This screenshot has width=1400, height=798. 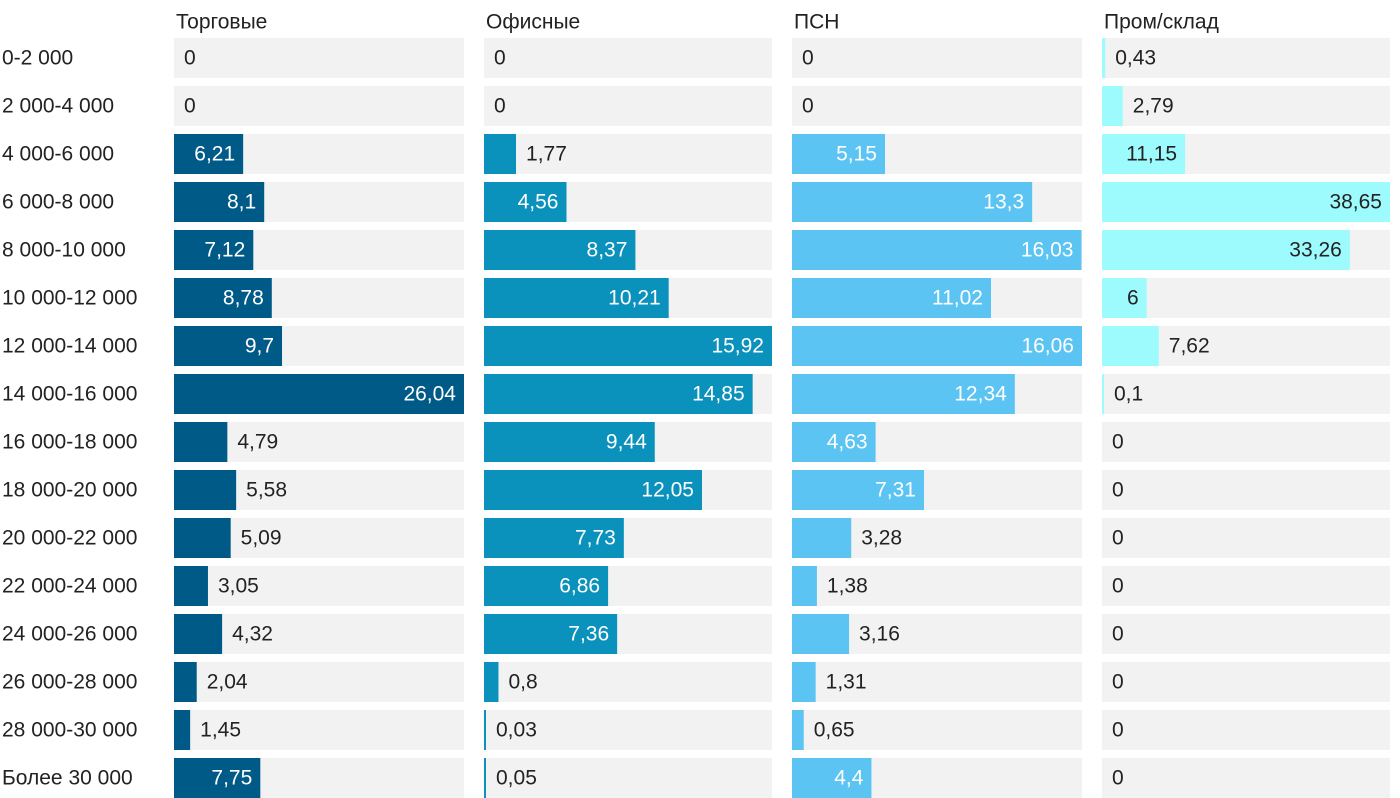 What do you see at coordinates (1153, 106) in the screenshot?
I see `value-label-пром-склад-1: 2,79` at bounding box center [1153, 106].